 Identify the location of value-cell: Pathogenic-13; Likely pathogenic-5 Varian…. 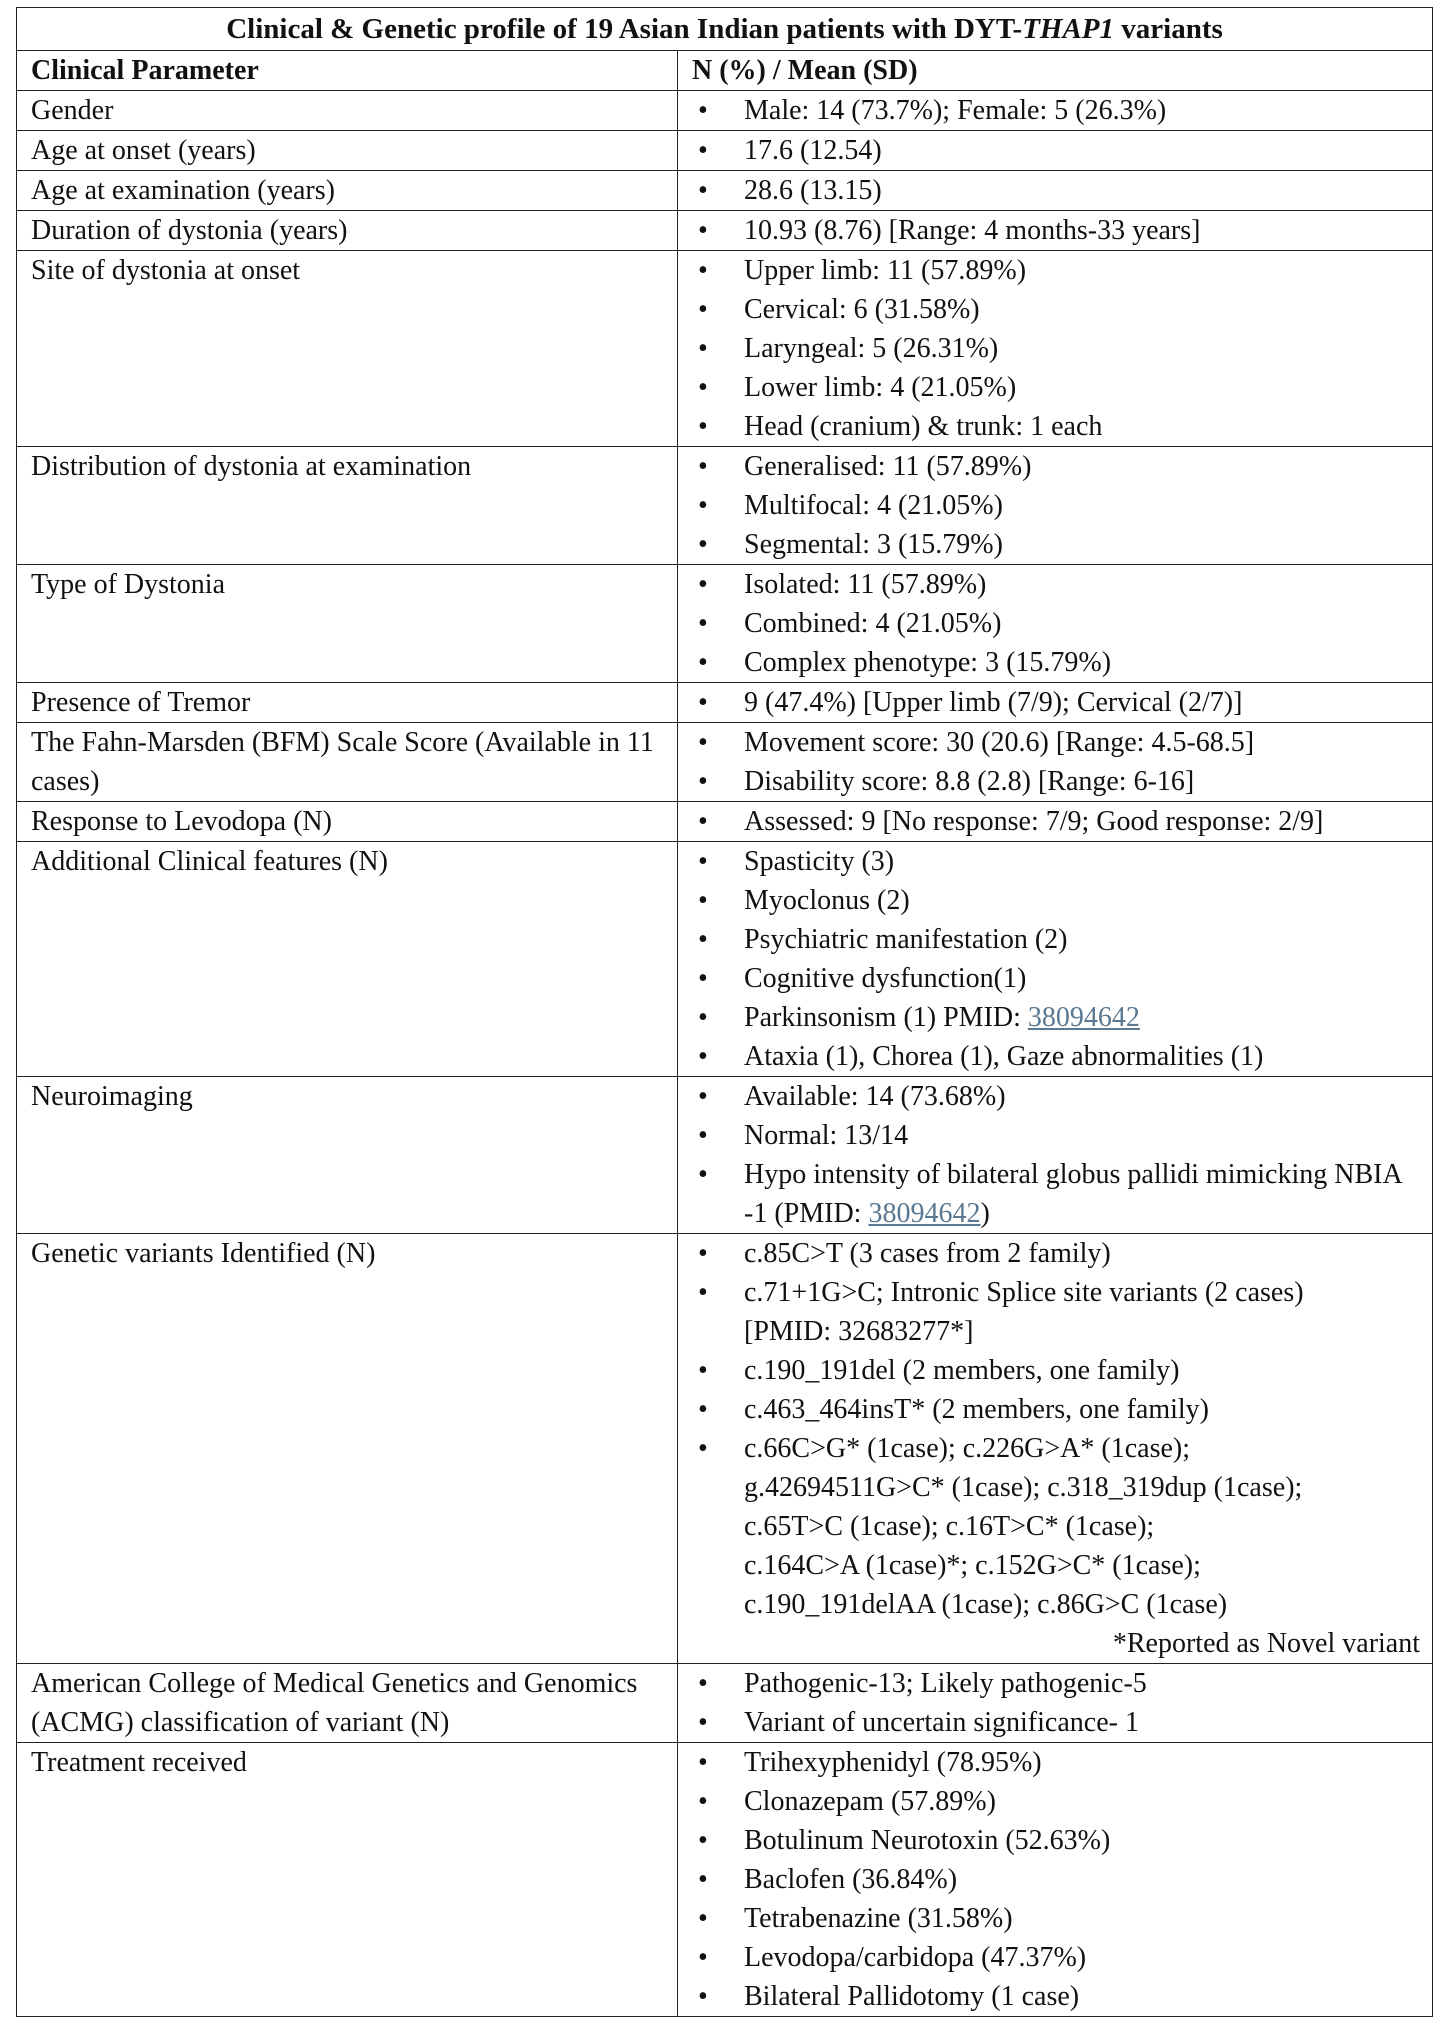
(1055, 1703).